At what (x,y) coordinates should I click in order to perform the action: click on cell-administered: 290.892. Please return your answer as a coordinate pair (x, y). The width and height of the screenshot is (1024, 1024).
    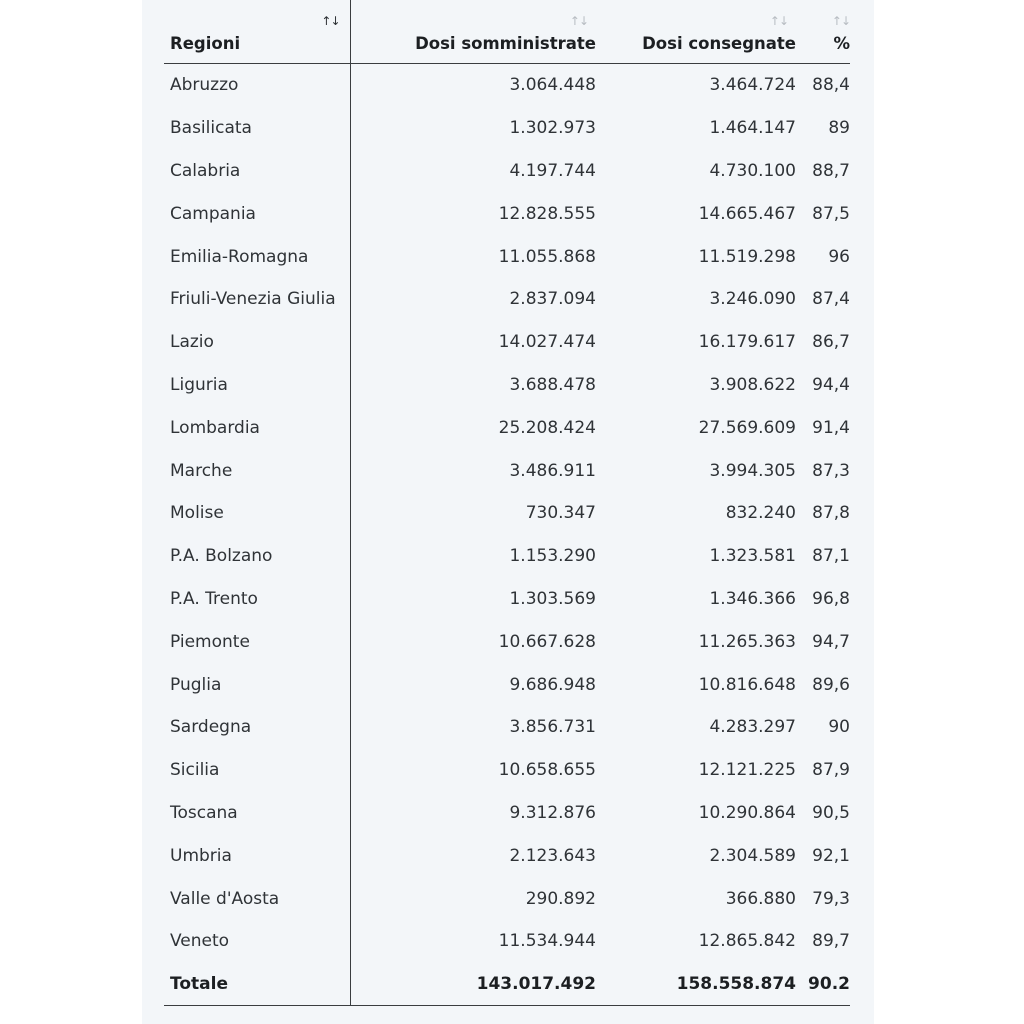
    Looking at the image, I should click on (560, 898).